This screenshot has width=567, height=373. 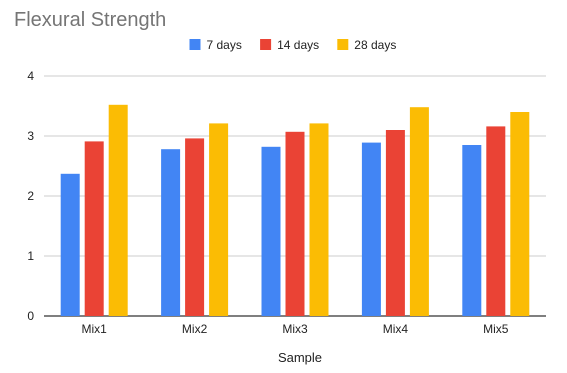 I want to click on chart-title: Flexural Strength, so click(x=90, y=20).